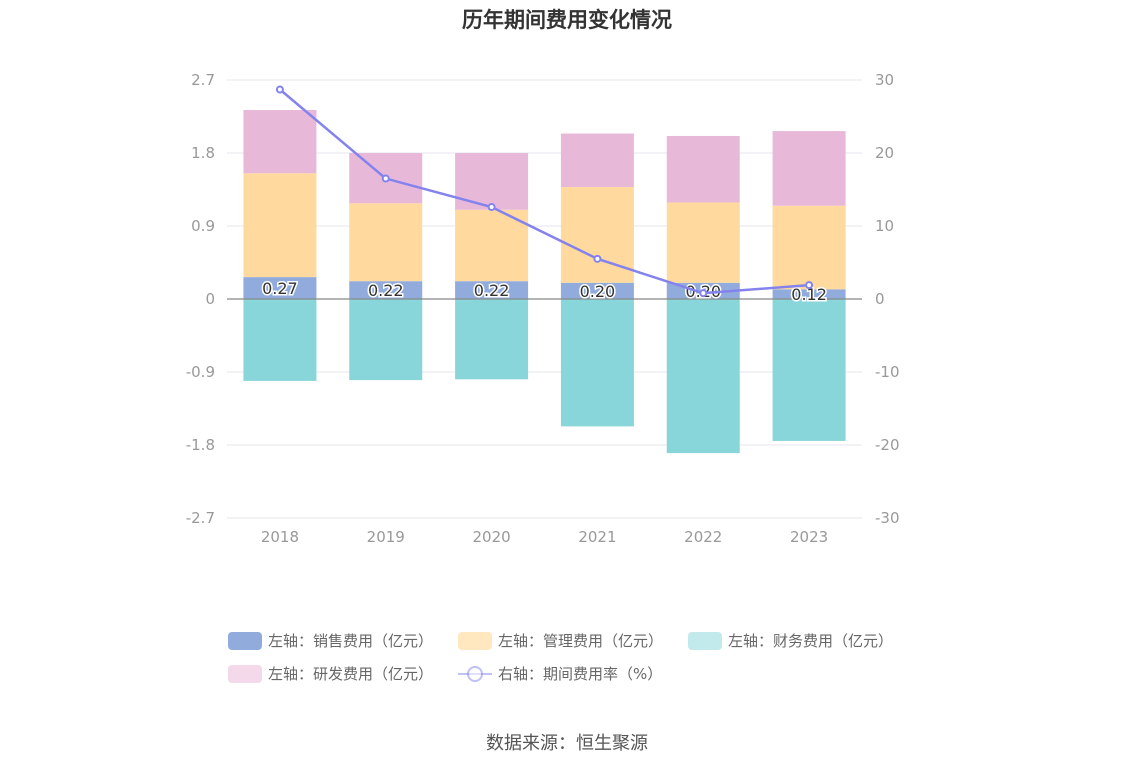  Describe the element at coordinates (705, 640) in the screenshot. I see `legend-swatch-finance` at that location.